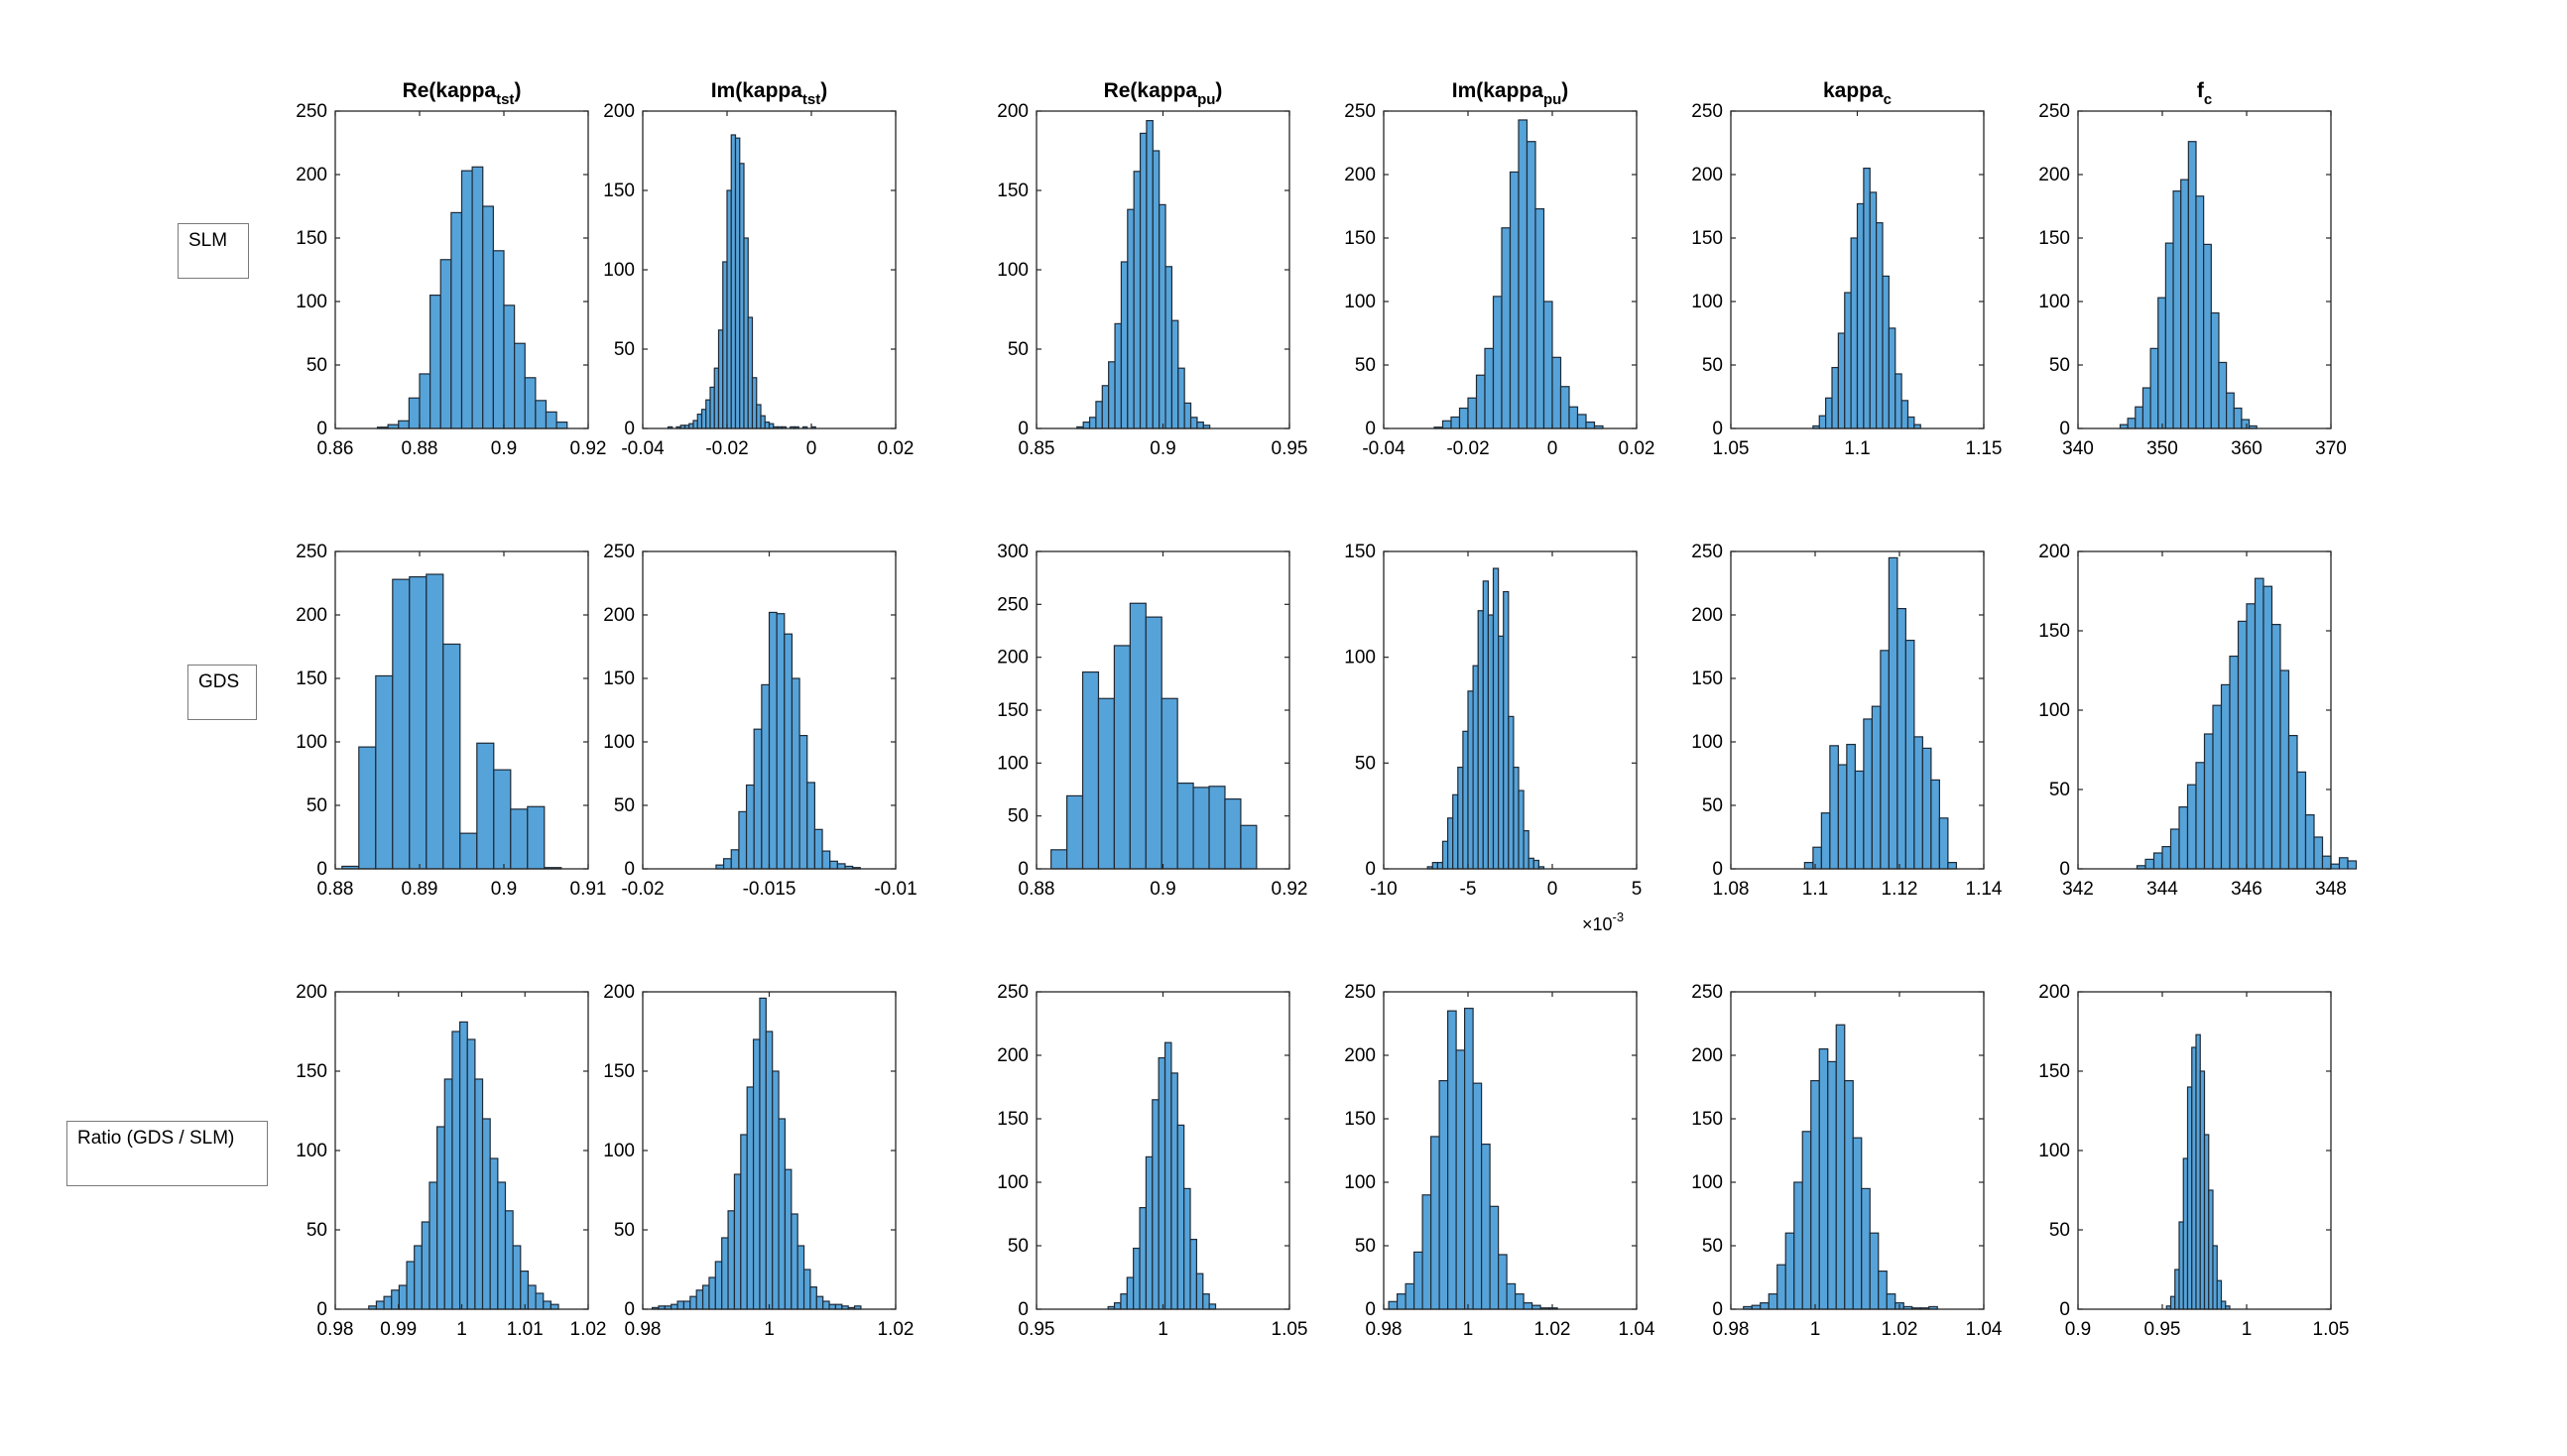 This screenshot has width=2567, height=1456. I want to click on x-tick-label: 0.9, so click(1162, 889).